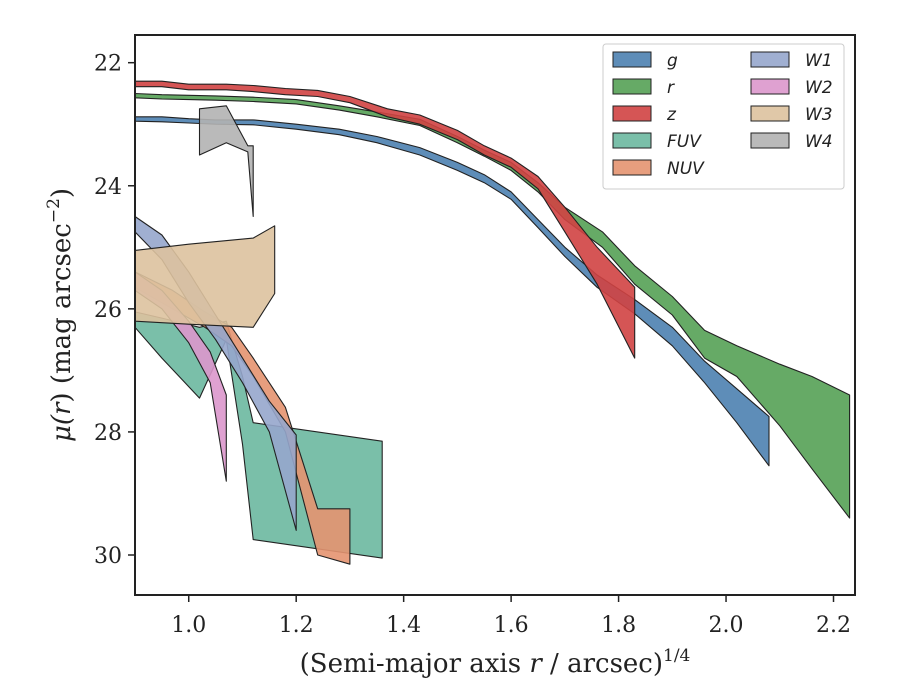 This screenshot has width=900, height=700. What do you see at coordinates (602, 664) in the screenshot?
I see `x-axis-label-tail: / arcsec)` at bounding box center [602, 664].